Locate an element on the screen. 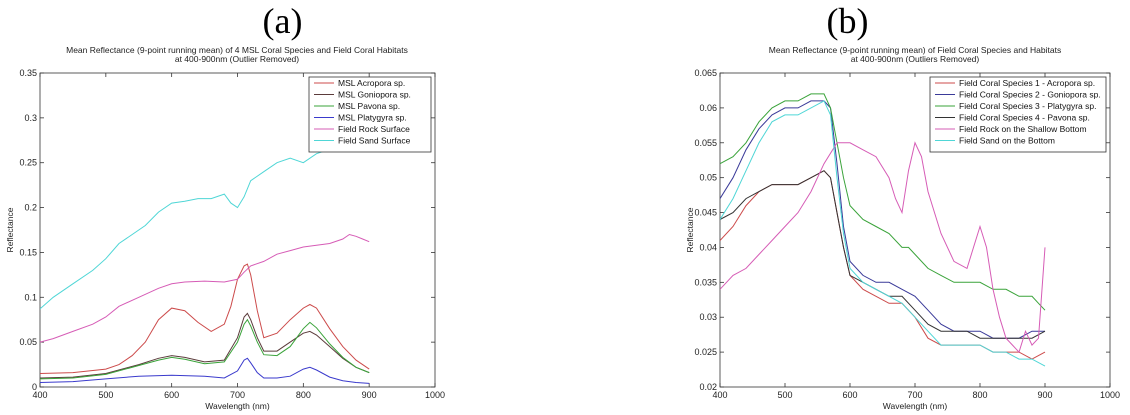 The height and width of the screenshot is (415, 1130). legend-entry: Field Coral Species 4 - Pavona sp. is located at coordinates (1024, 118).